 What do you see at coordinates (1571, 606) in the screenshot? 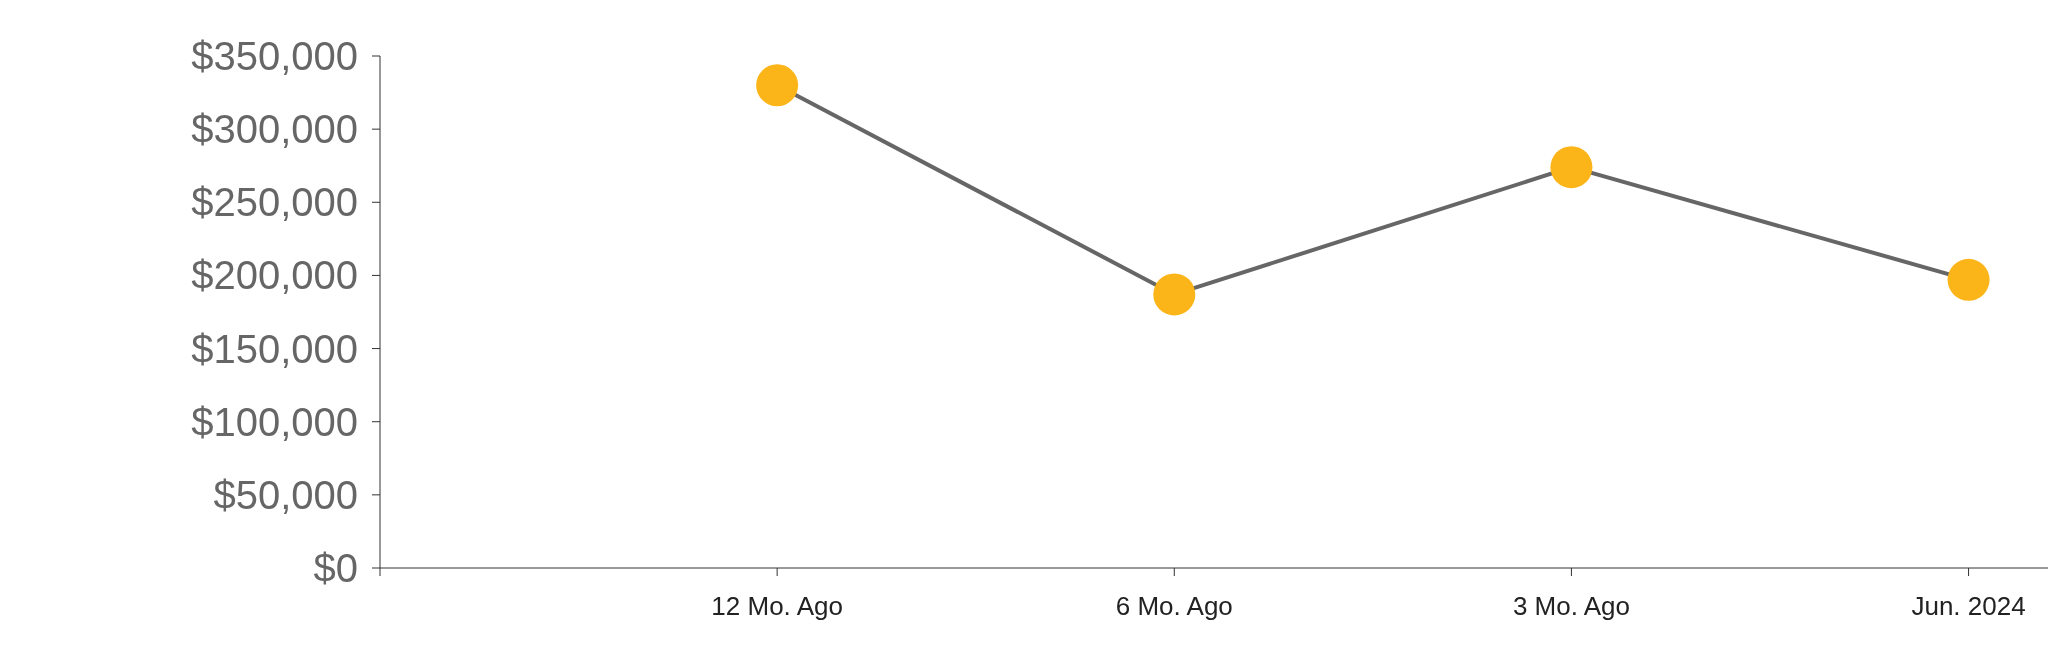
I see `x-tick-label: 3 Mo. Ago` at bounding box center [1571, 606].